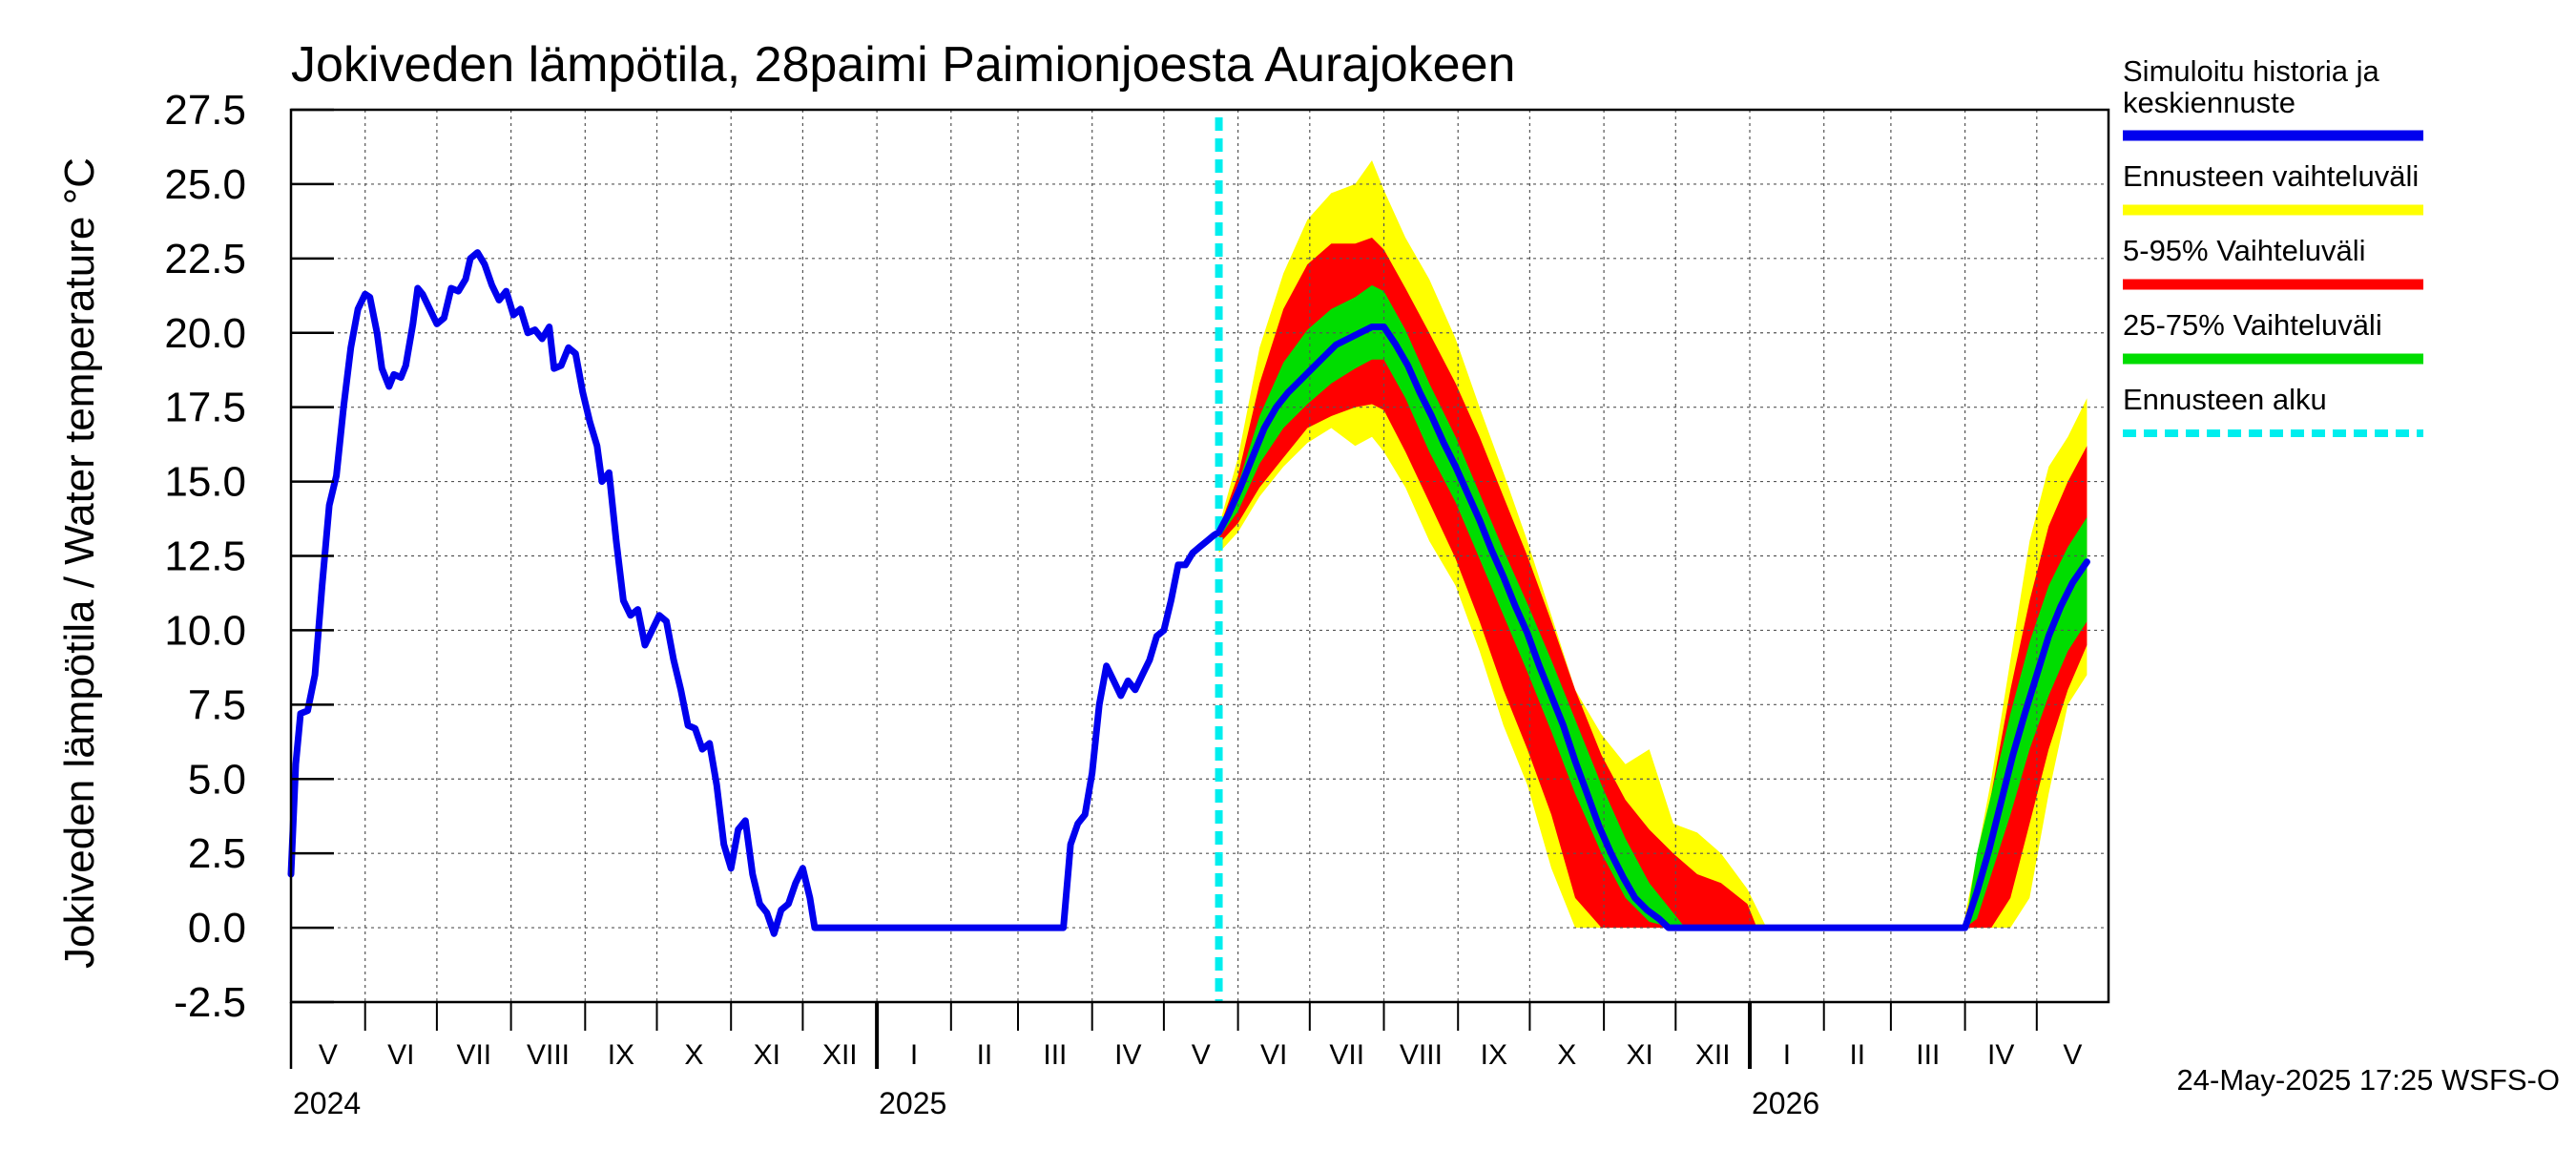  What do you see at coordinates (205, 333) in the screenshot?
I see `y-tick-label: 20.0` at bounding box center [205, 333].